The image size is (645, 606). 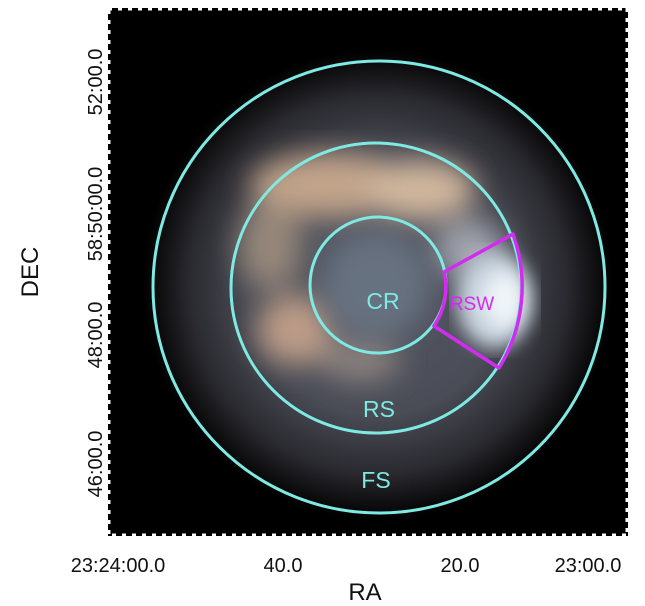 What do you see at coordinates (382, 301) in the screenshot?
I see `label-cr: CR` at bounding box center [382, 301].